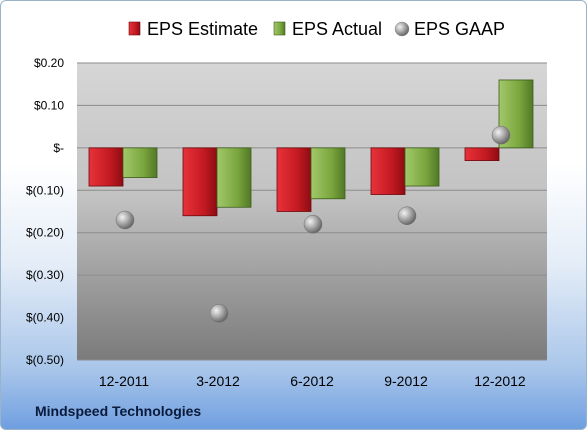 Image resolution: width=587 pixels, height=430 pixels. Describe the element at coordinates (402, 29) in the screenshot. I see `legend-swatch-eps-gaap` at that location.